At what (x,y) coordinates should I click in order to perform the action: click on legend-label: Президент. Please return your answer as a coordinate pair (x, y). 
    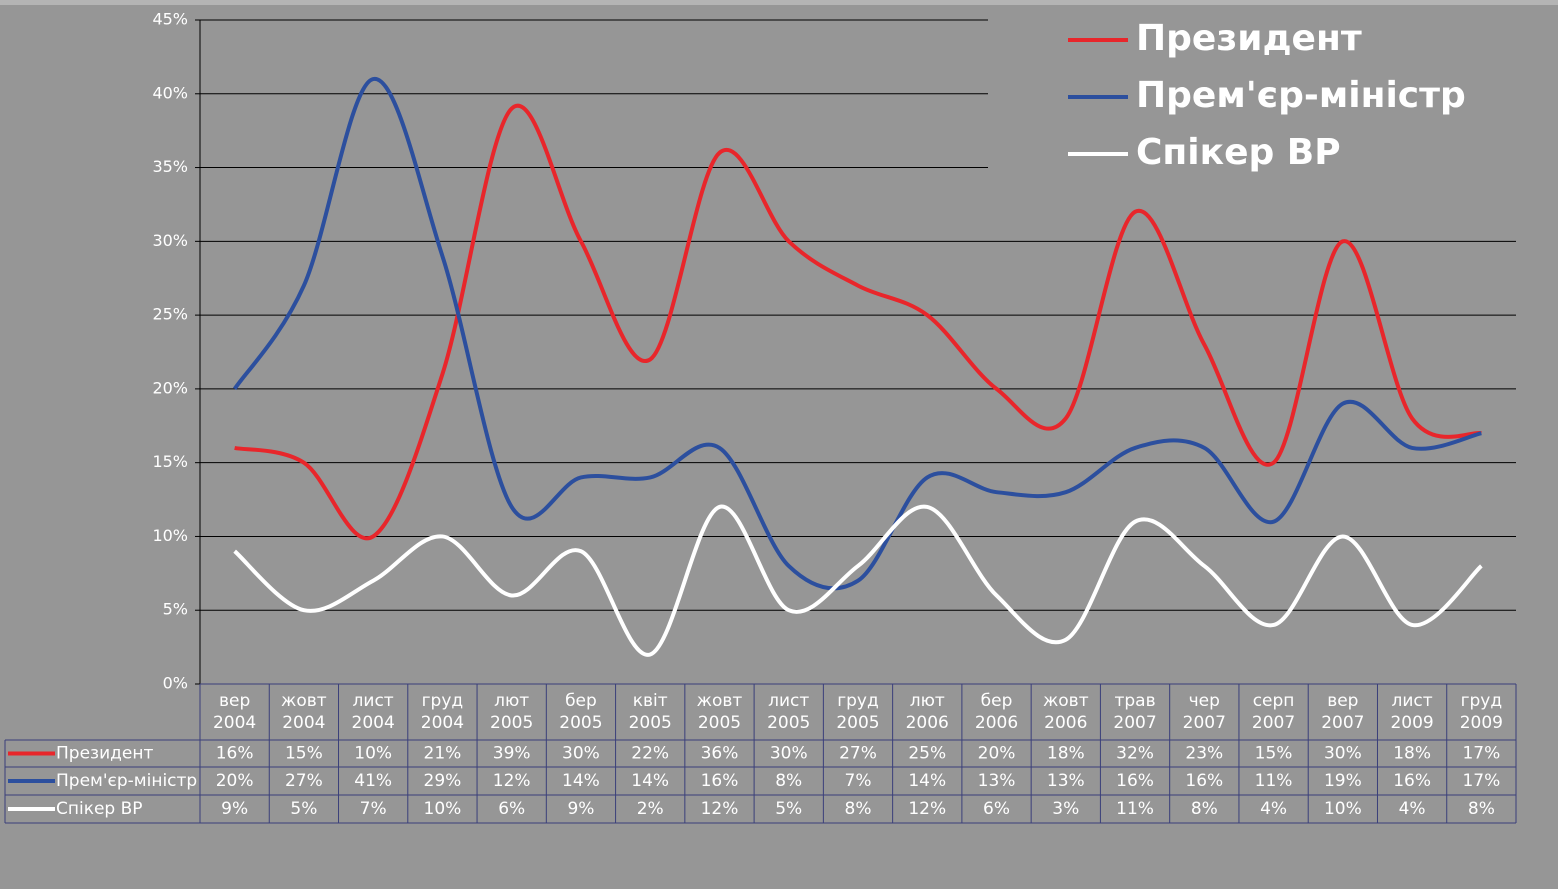
    Looking at the image, I should click on (1249, 38).